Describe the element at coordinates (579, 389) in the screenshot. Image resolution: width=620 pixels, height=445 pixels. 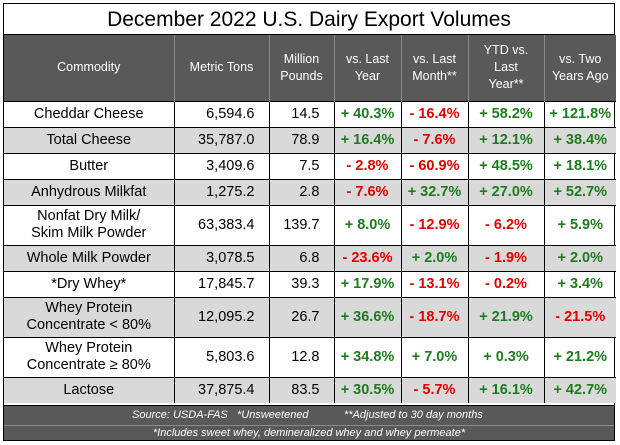
I see `change-cell: + 42.7%` at that location.